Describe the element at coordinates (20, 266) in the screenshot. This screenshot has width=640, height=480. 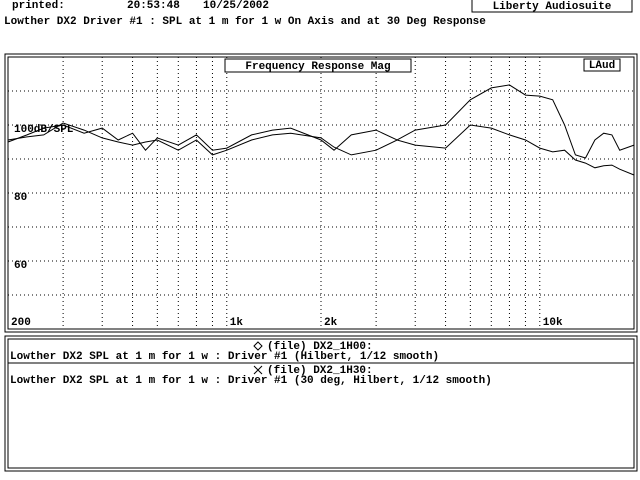
I see `y-tick-label: 60` at that location.